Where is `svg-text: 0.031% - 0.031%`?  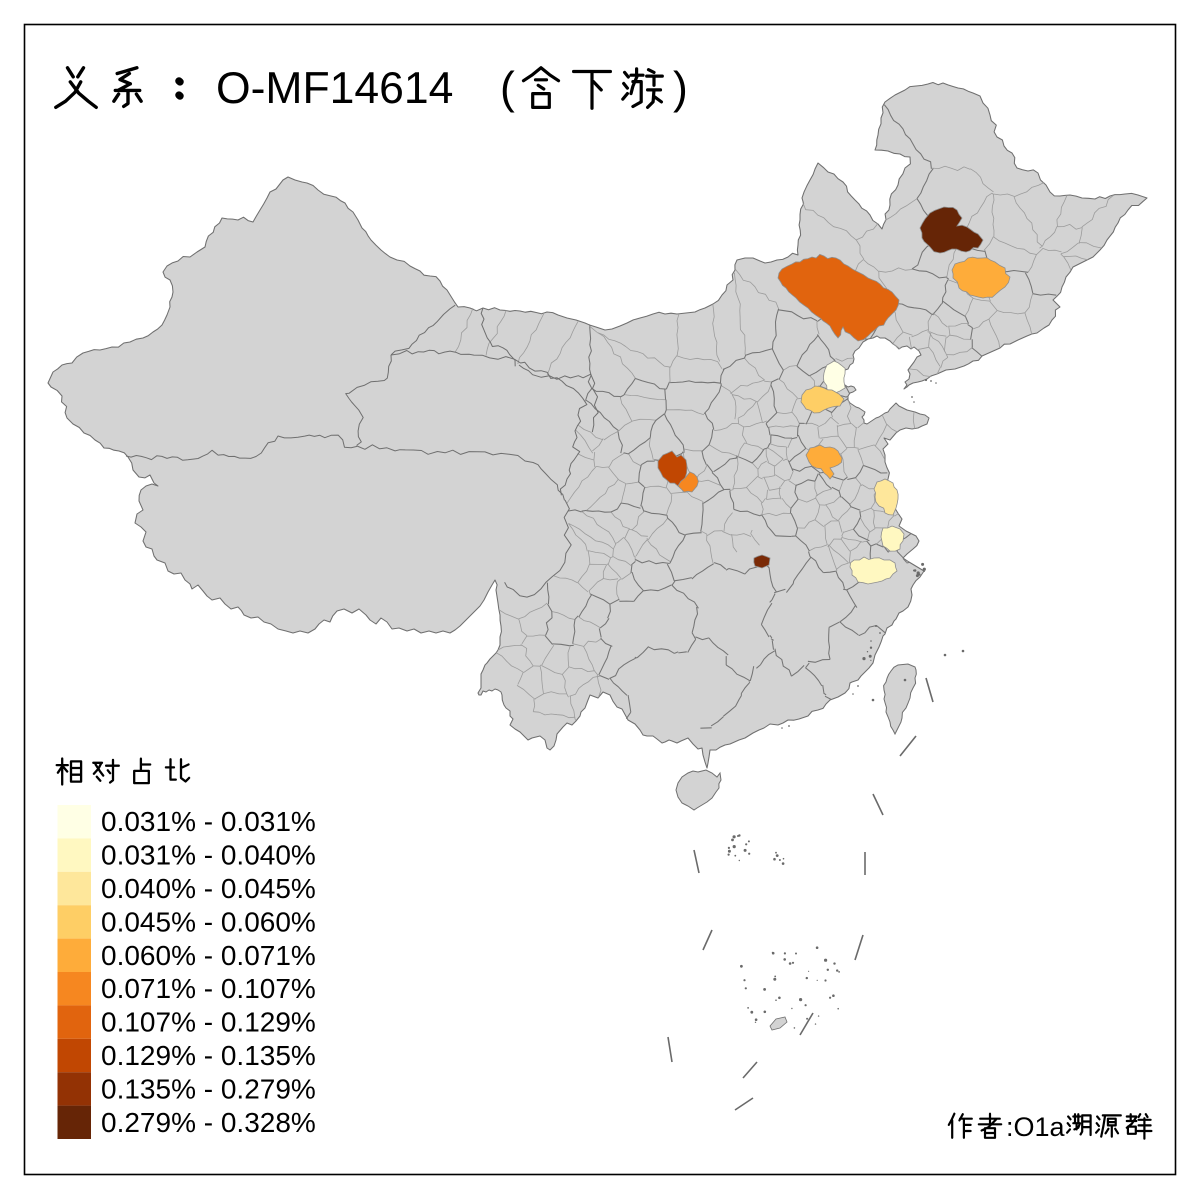
svg-text: 0.031% - 0.031% is located at coordinates (208, 821).